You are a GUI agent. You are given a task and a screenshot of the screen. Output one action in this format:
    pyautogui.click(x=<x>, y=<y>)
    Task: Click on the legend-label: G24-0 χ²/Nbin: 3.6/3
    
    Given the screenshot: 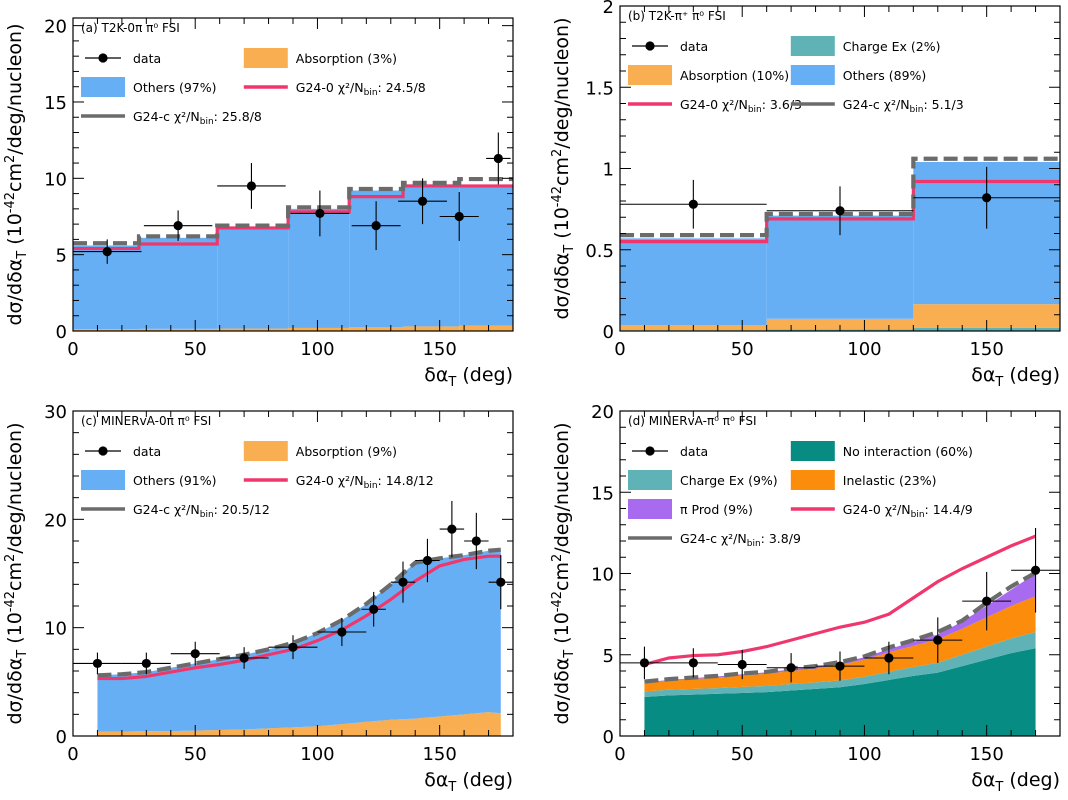 What is the action you would take?
    pyautogui.click(x=741, y=106)
    